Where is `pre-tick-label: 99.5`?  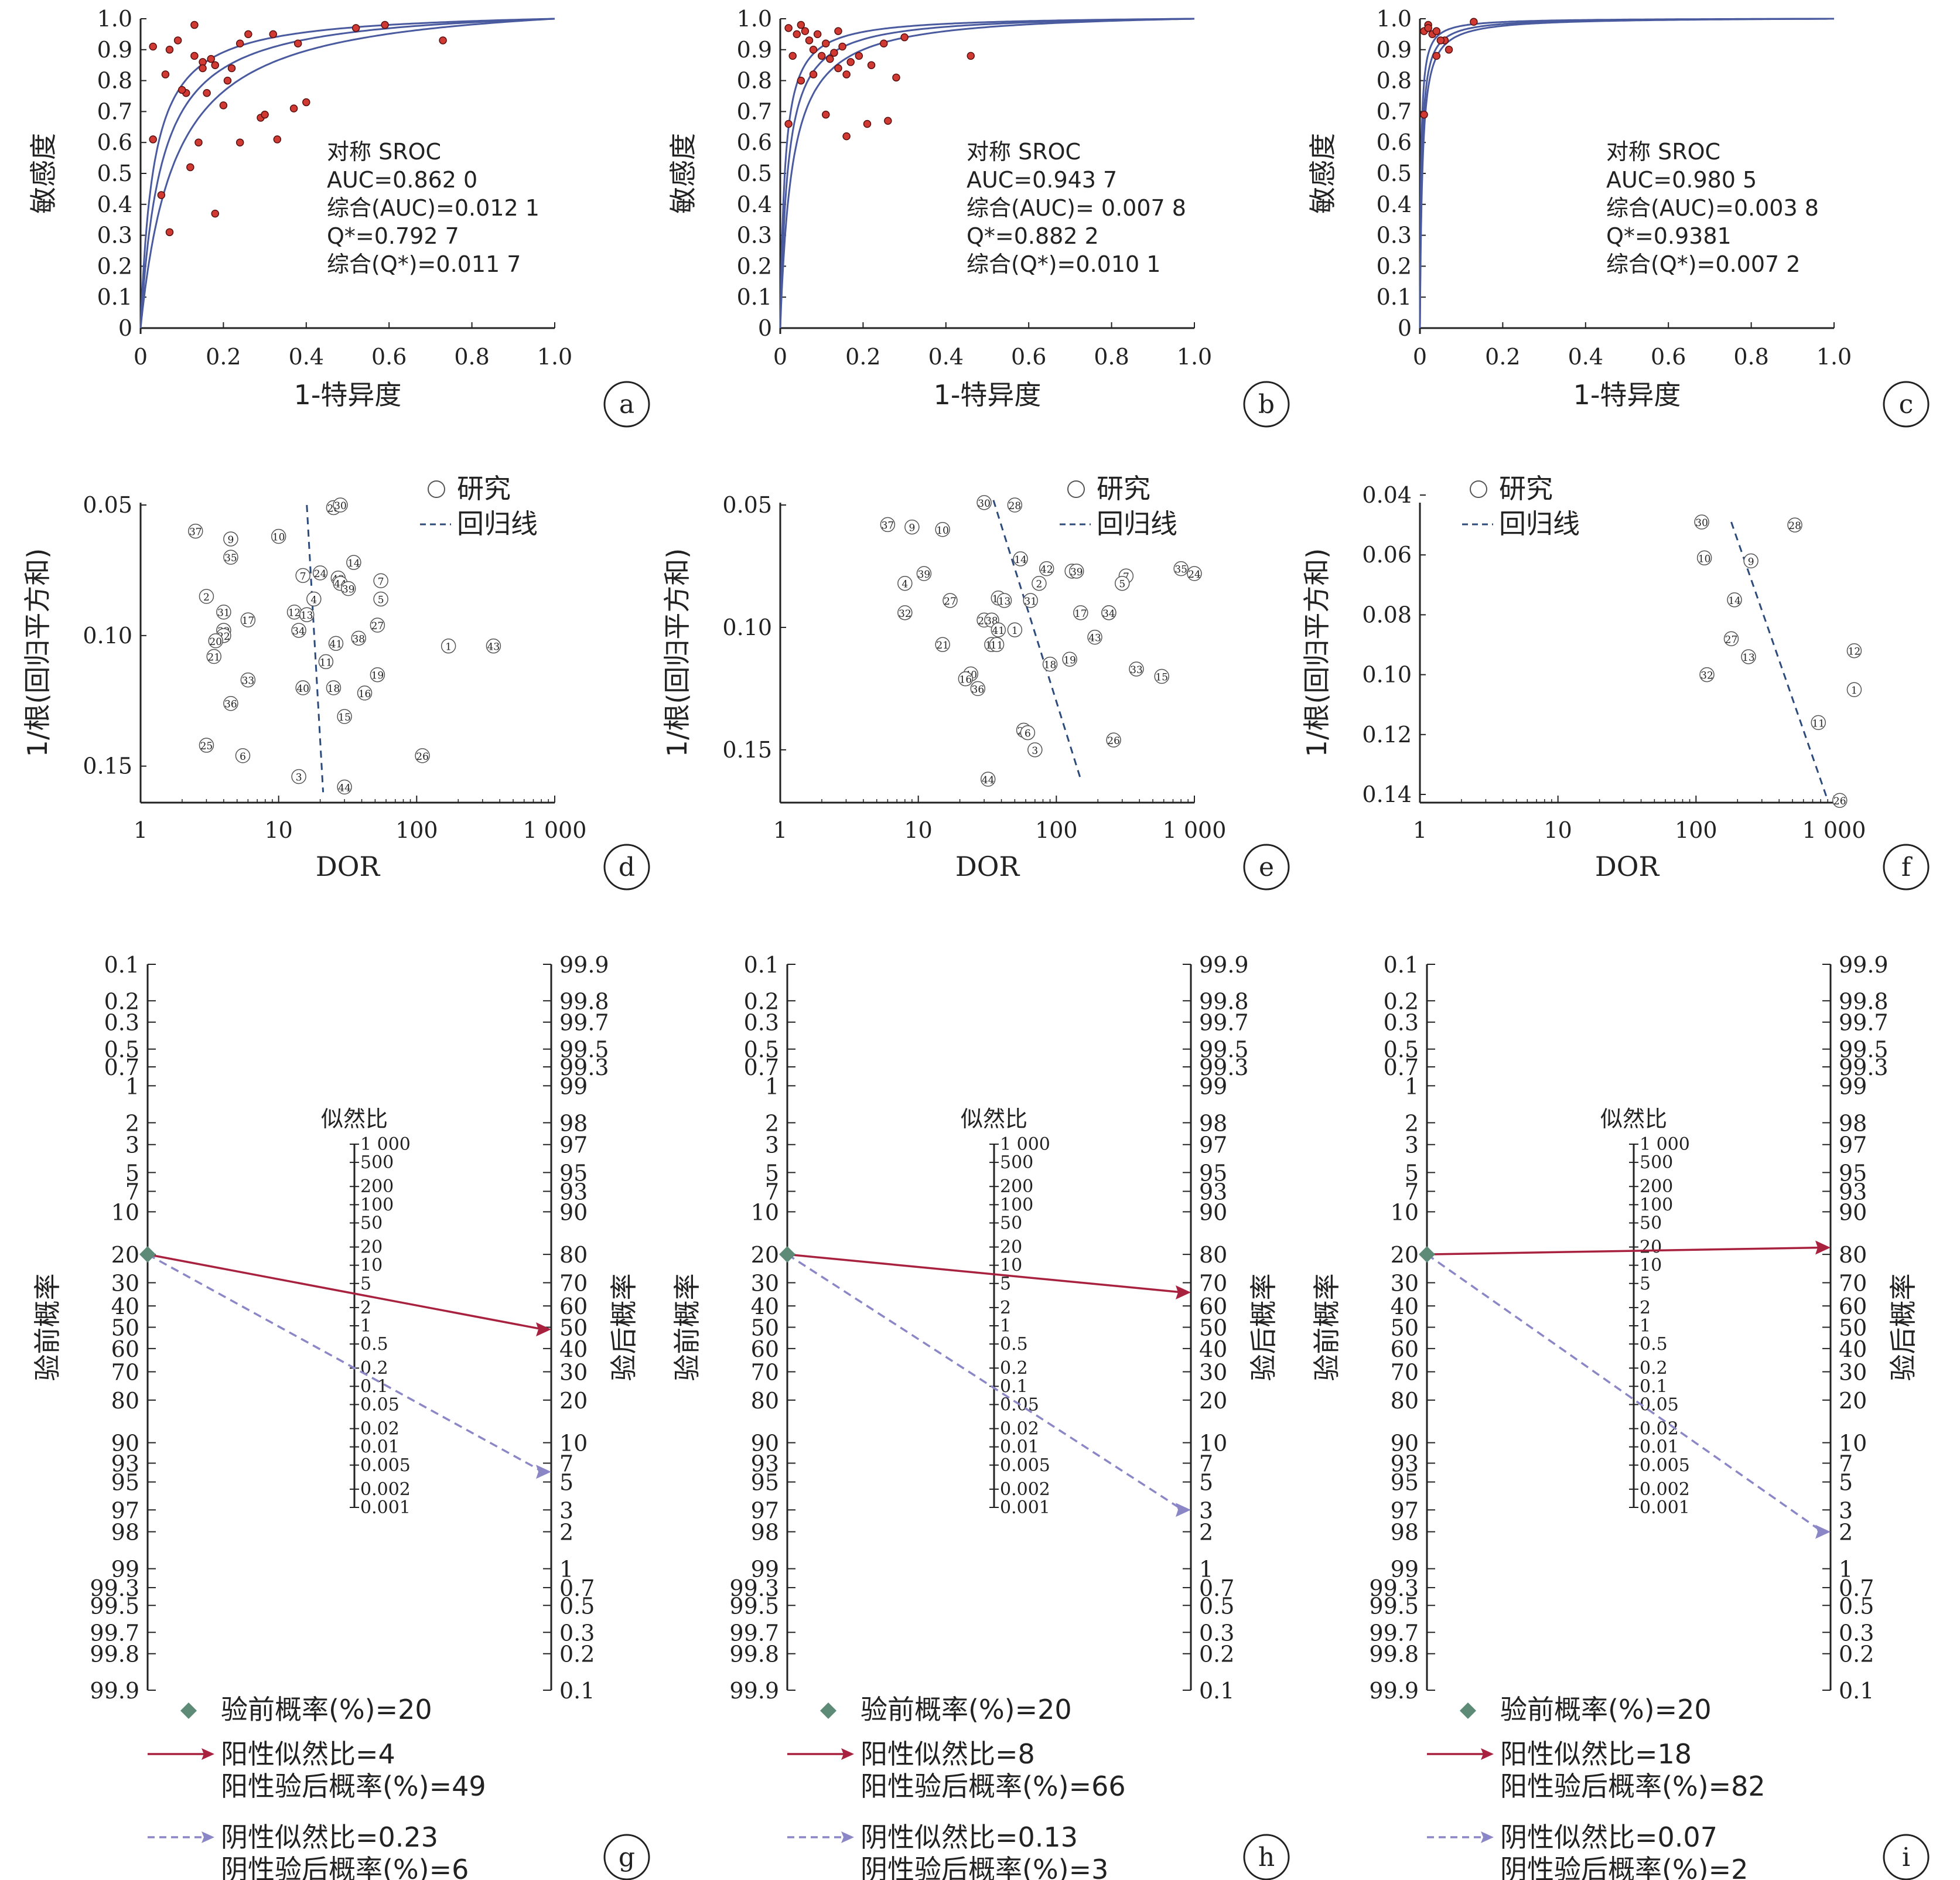 pre-tick-label: 99.5 is located at coordinates (754, 1606).